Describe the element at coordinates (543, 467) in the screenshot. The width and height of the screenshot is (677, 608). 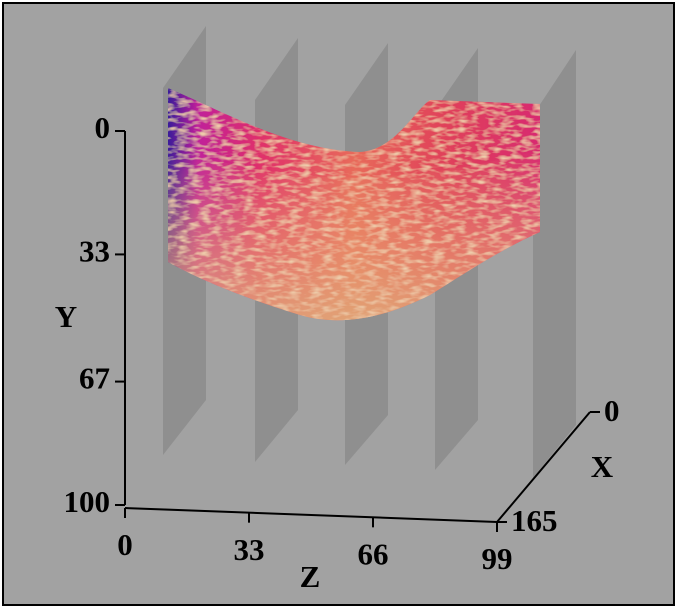
I see `x-axis-line` at that location.